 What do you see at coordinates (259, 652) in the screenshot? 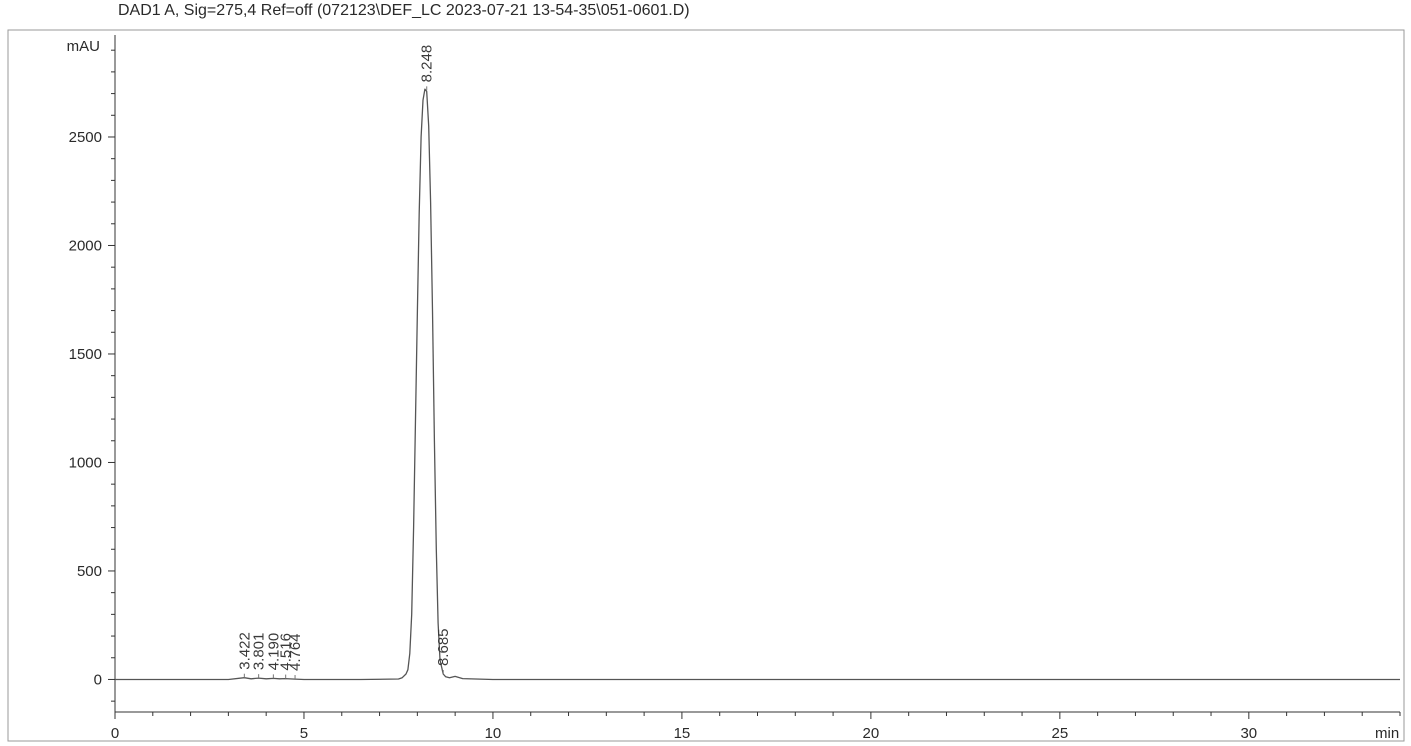
I see `peak-label: 3.801` at bounding box center [259, 652].